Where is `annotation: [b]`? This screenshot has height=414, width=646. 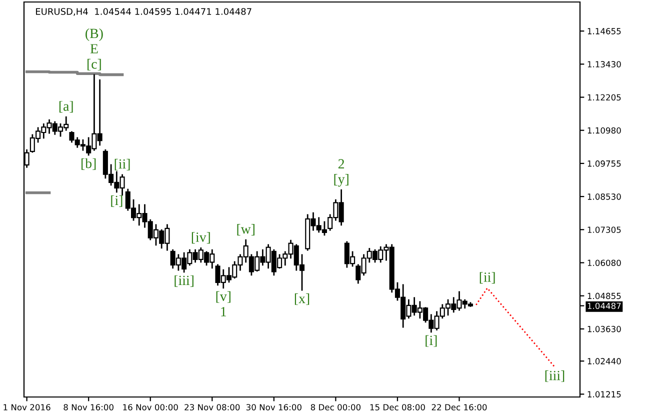 annotation: [b] is located at coordinates (89, 164).